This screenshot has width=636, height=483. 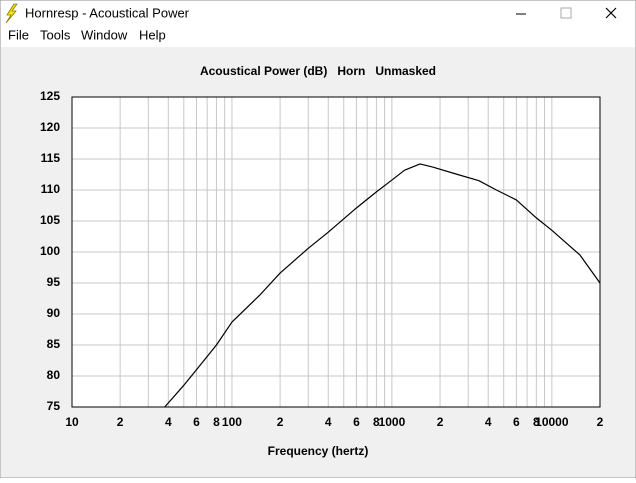 I want to click on menu-item: Window, so click(x=104, y=34).